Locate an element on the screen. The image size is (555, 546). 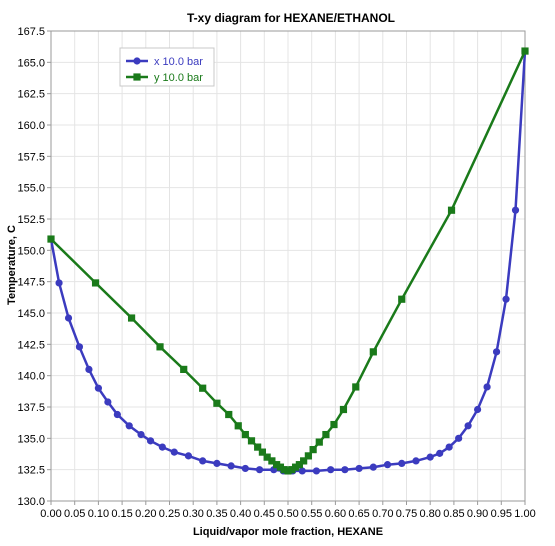
legend: x 10.0 bar y 10.0 bar is located at coordinates (167, 67).